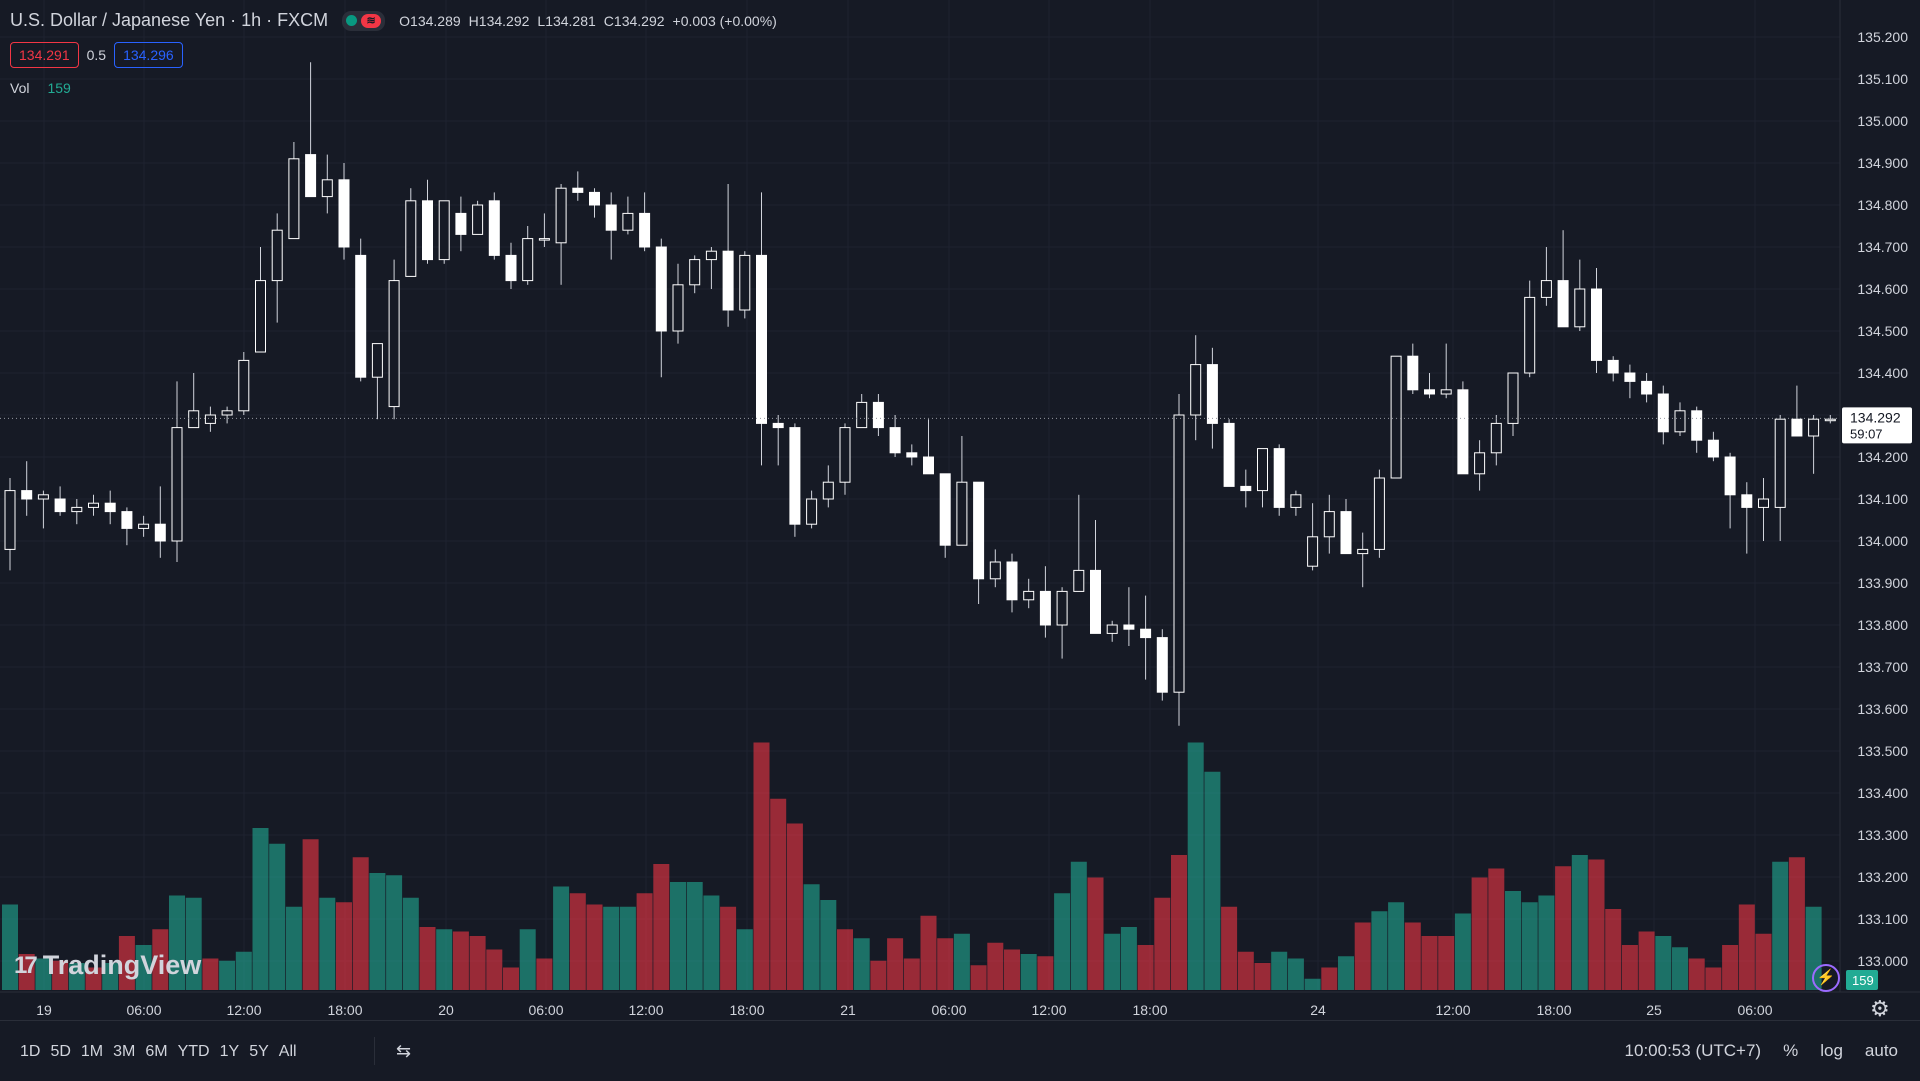 This screenshot has width=1920, height=1081. Describe the element at coordinates (1882, 79) in the screenshot. I see `price-label: 135.100` at that location.